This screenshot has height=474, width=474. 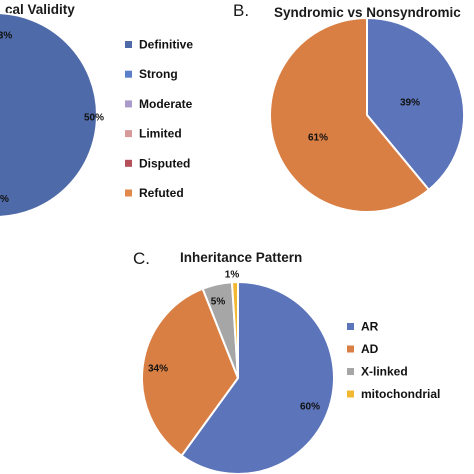 I want to click on panel-c-title: Inheritance Pattern, so click(x=241, y=257).